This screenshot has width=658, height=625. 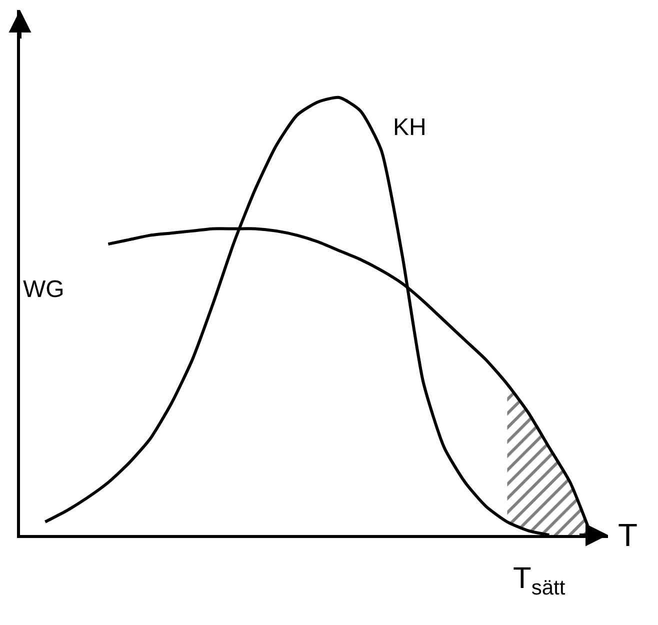 What do you see at coordinates (628, 535) in the screenshot?
I see `x-axis-title: T` at bounding box center [628, 535].